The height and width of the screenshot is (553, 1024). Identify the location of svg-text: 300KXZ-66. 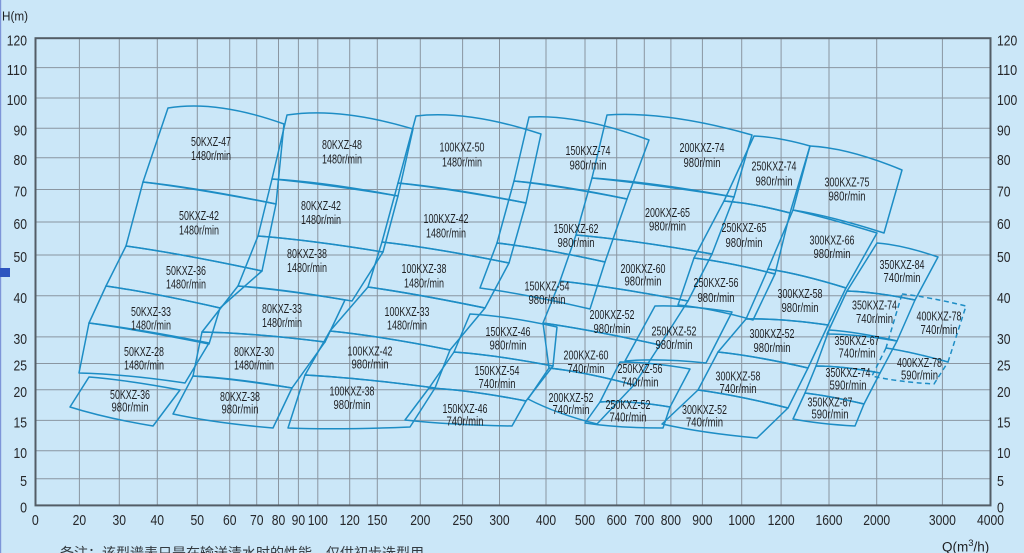
(832, 240).